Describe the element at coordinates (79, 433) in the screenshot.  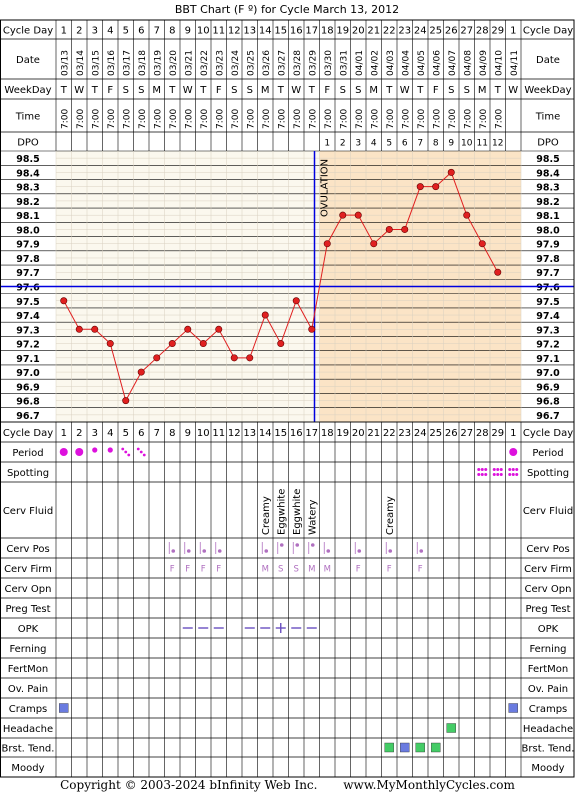
I see `cycle-day-cell: 2` at that location.